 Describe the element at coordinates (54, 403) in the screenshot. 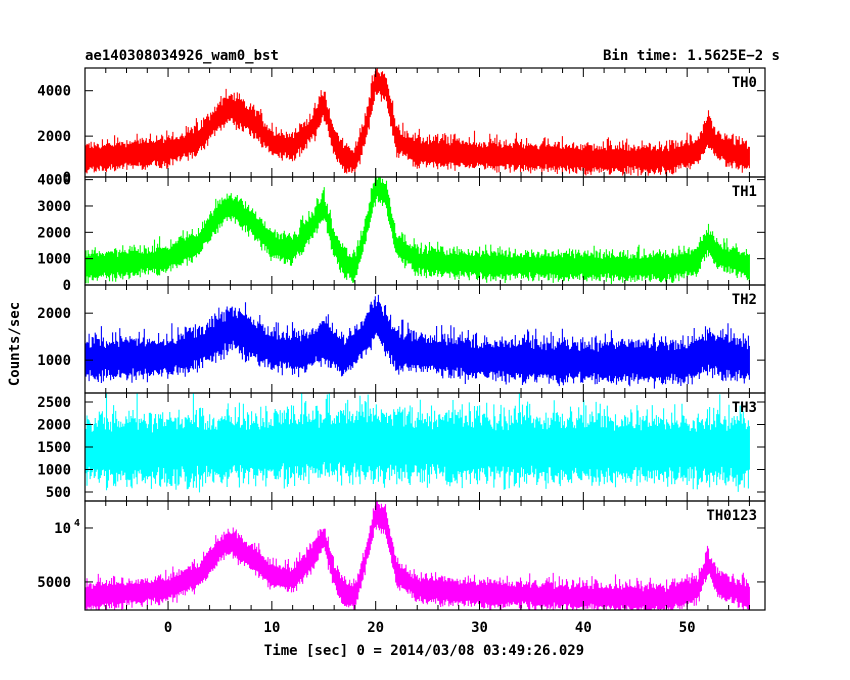

I see `y-tick-label: 2500` at that location.